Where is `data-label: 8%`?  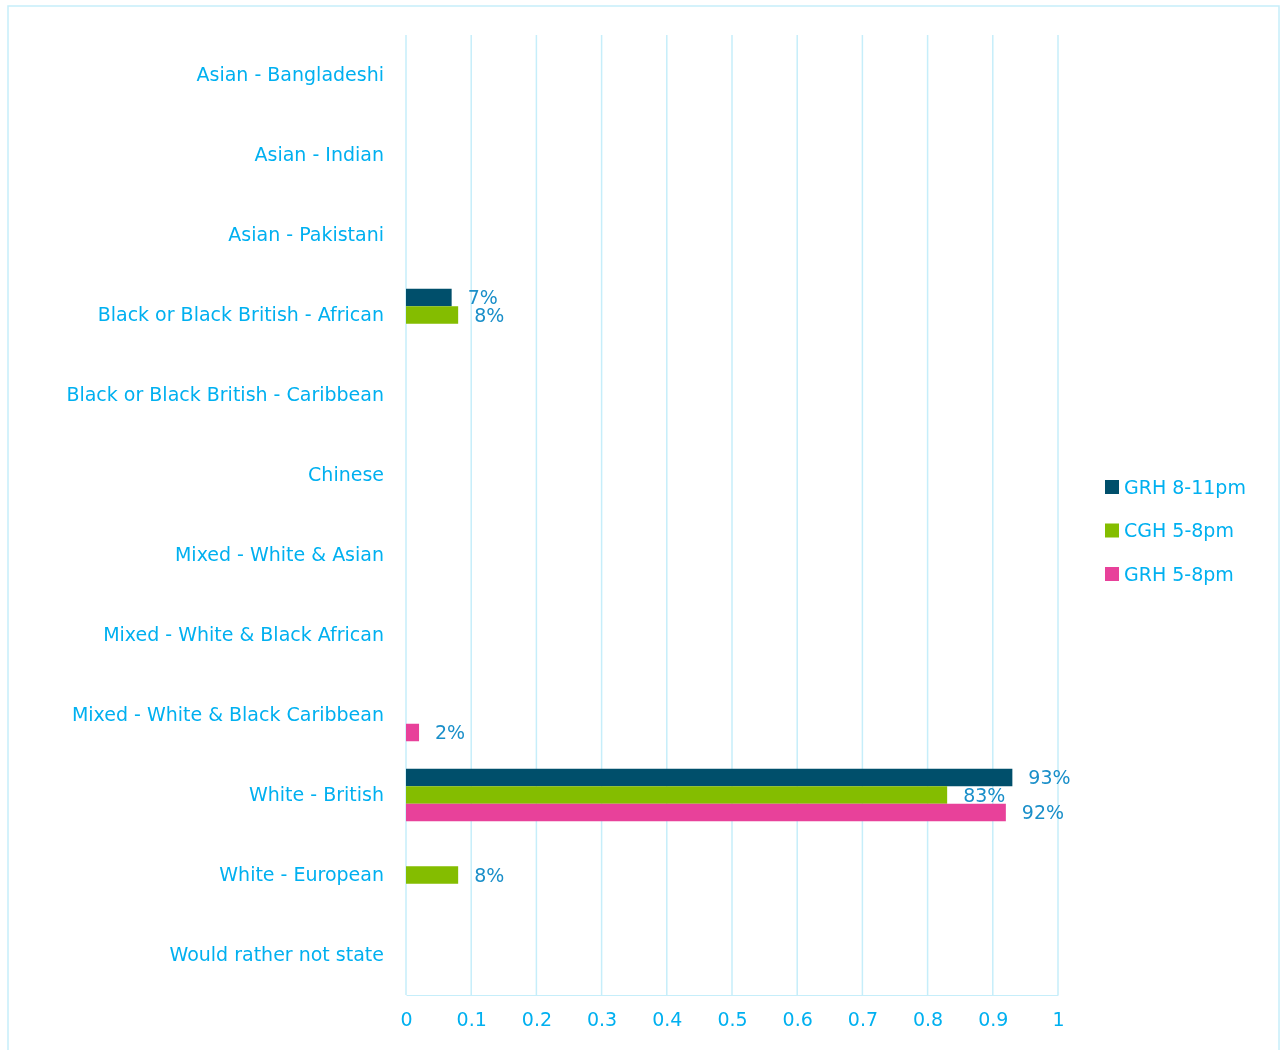
data-label: 8% is located at coordinates (489, 874).